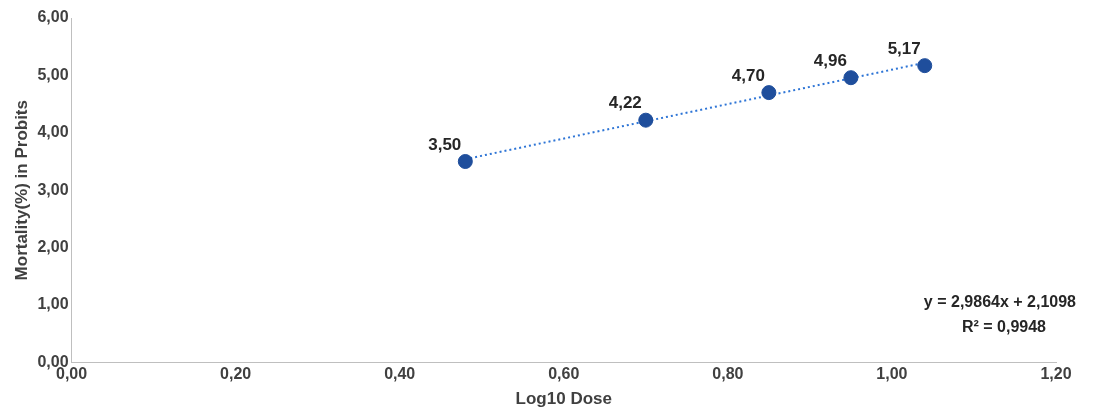 The width and height of the screenshot is (1116, 412). What do you see at coordinates (1056, 374) in the screenshot?
I see `x-tick-label: 1,20` at bounding box center [1056, 374].